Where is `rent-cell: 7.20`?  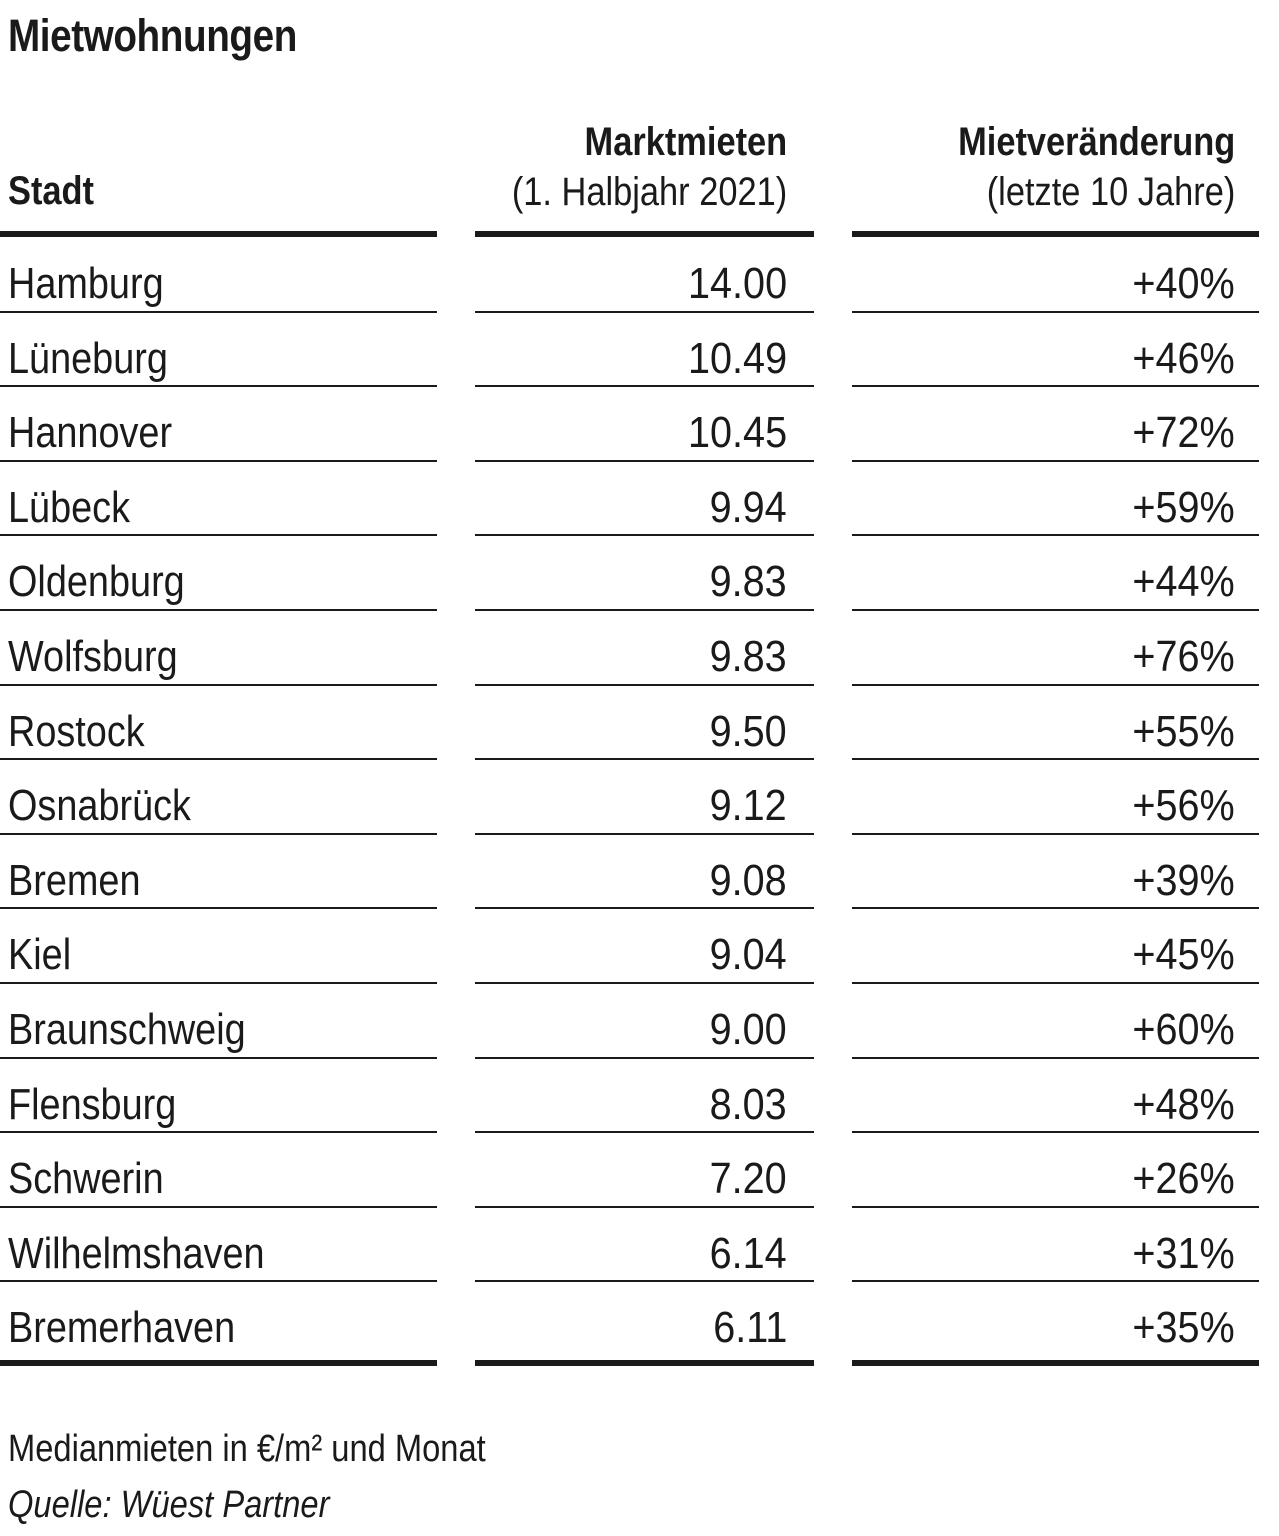 rent-cell: 7.20 is located at coordinates (748, 1179).